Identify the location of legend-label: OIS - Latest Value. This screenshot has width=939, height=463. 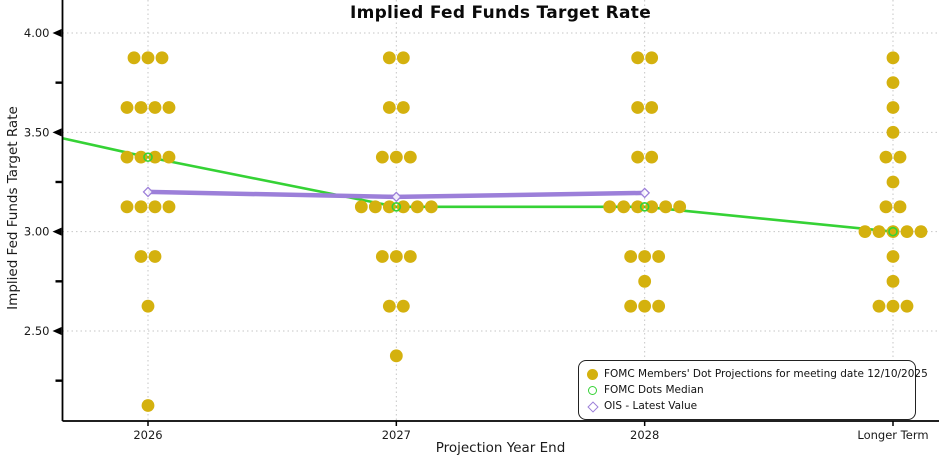
(651, 406).